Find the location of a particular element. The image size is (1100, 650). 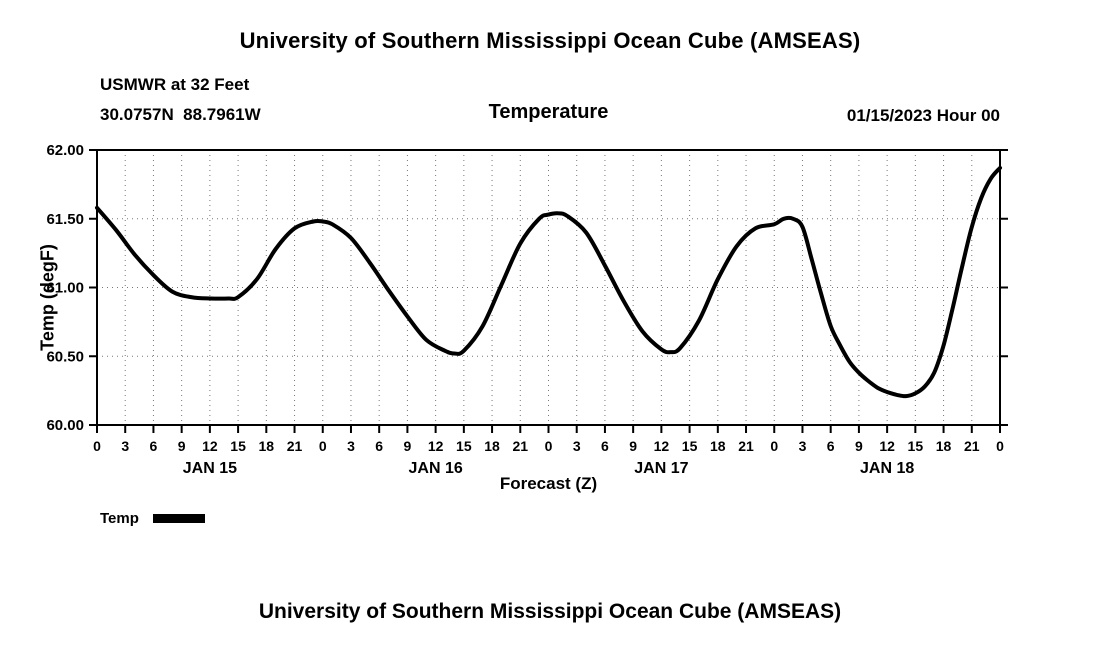

y-tick-label: 60.00 is located at coordinates (65, 425).